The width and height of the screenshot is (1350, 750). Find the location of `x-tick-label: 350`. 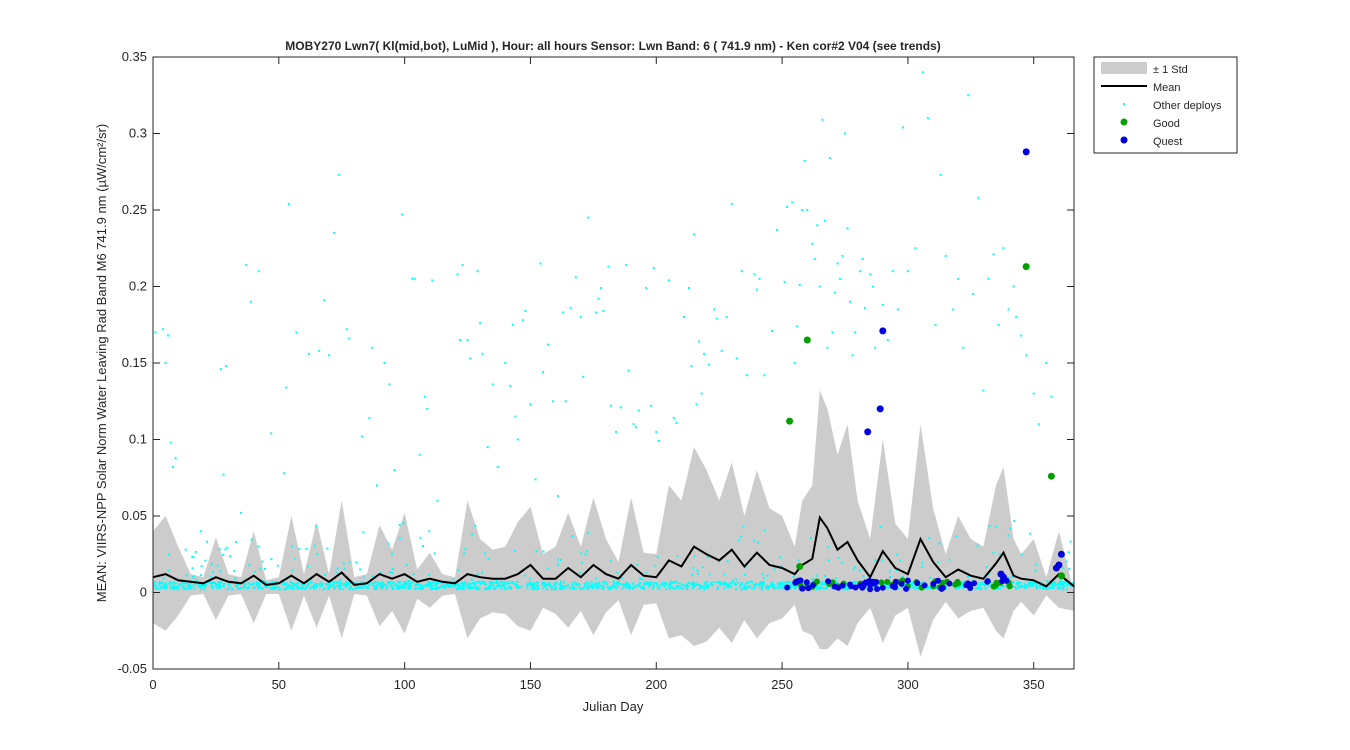

x-tick-label: 350 is located at coordinates (1034, 684).